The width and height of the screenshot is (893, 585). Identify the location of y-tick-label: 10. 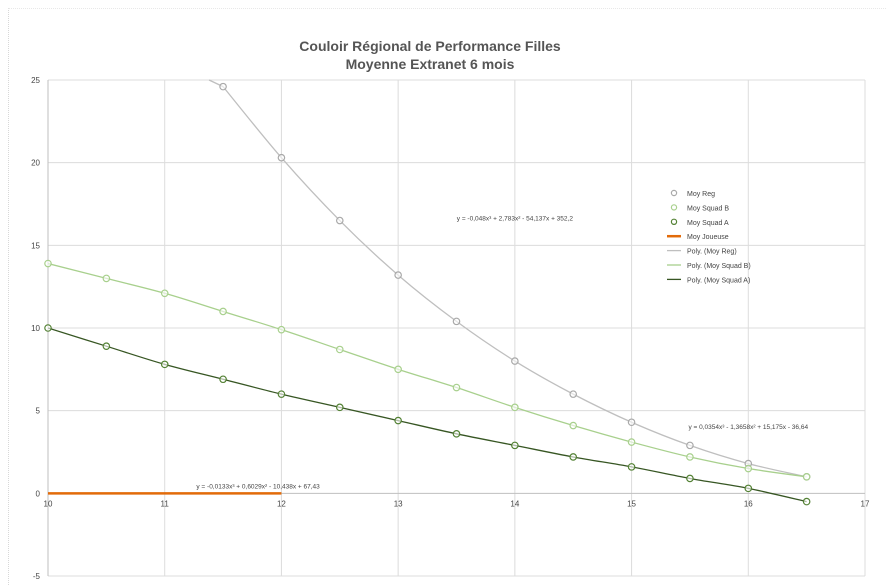
(35, 328).